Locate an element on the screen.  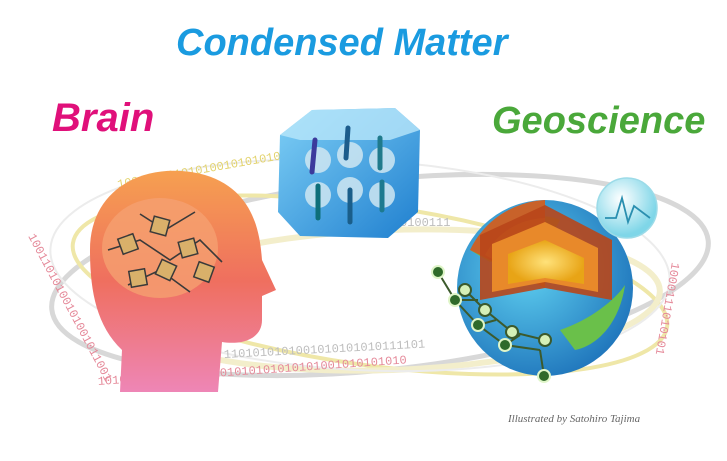
human-head-icon is located at coordinates (183, 281).